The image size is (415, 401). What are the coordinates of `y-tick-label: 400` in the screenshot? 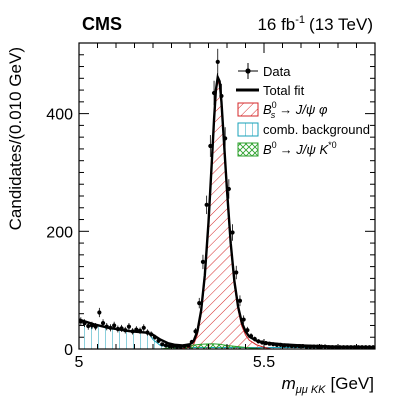 It's located at (59, 115).